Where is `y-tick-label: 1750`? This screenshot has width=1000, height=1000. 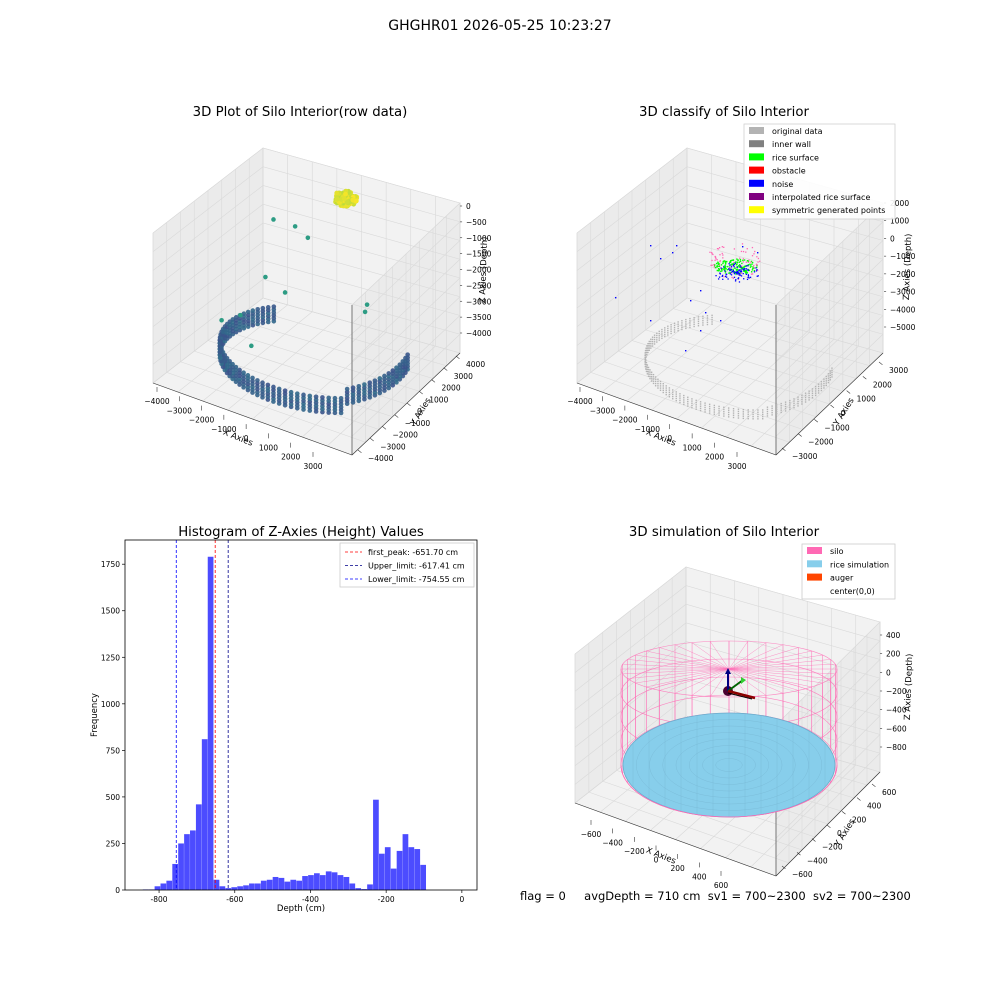 y-tick-label: 1750 is located at coordinates (110, 564).